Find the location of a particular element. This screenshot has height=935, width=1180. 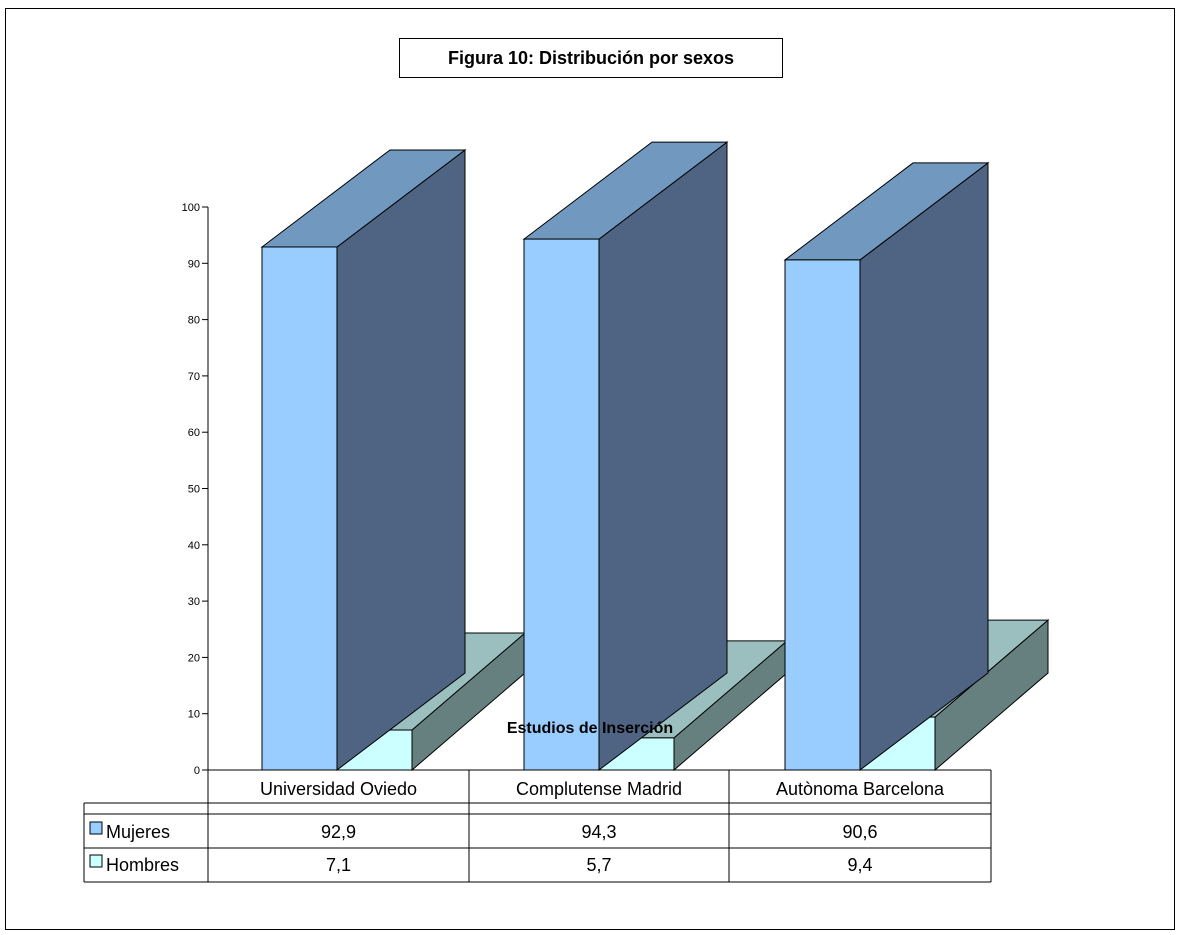

data-label: 9,4 is located at coordinates (859, 865).